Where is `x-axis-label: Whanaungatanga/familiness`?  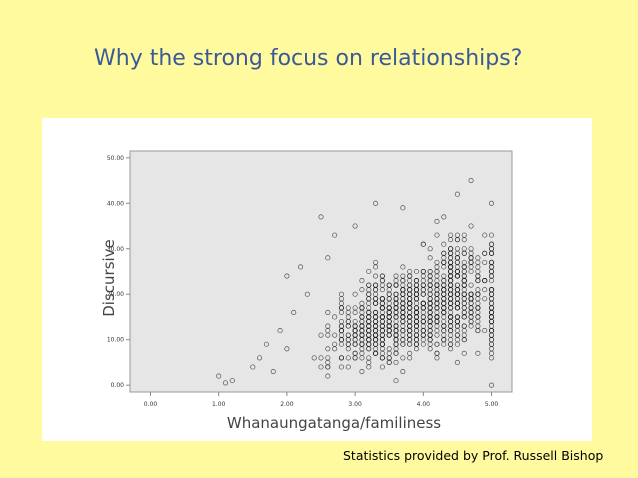 x-axis-label: Whanaungatanga/familiness is located at coordinates (334, 423).